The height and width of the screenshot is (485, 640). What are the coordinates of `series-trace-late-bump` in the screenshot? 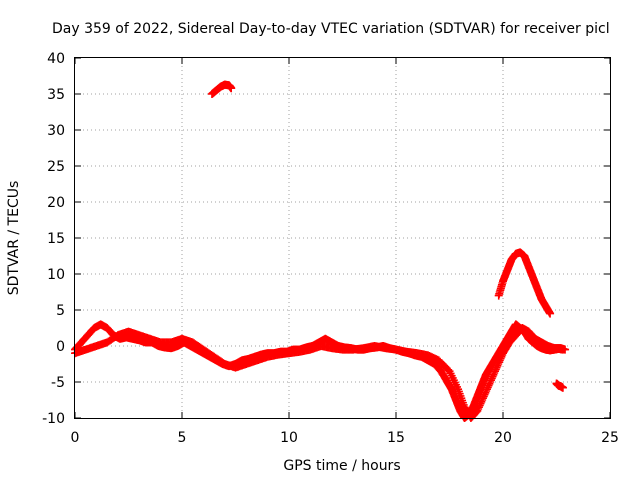 It's located at (524, 283).